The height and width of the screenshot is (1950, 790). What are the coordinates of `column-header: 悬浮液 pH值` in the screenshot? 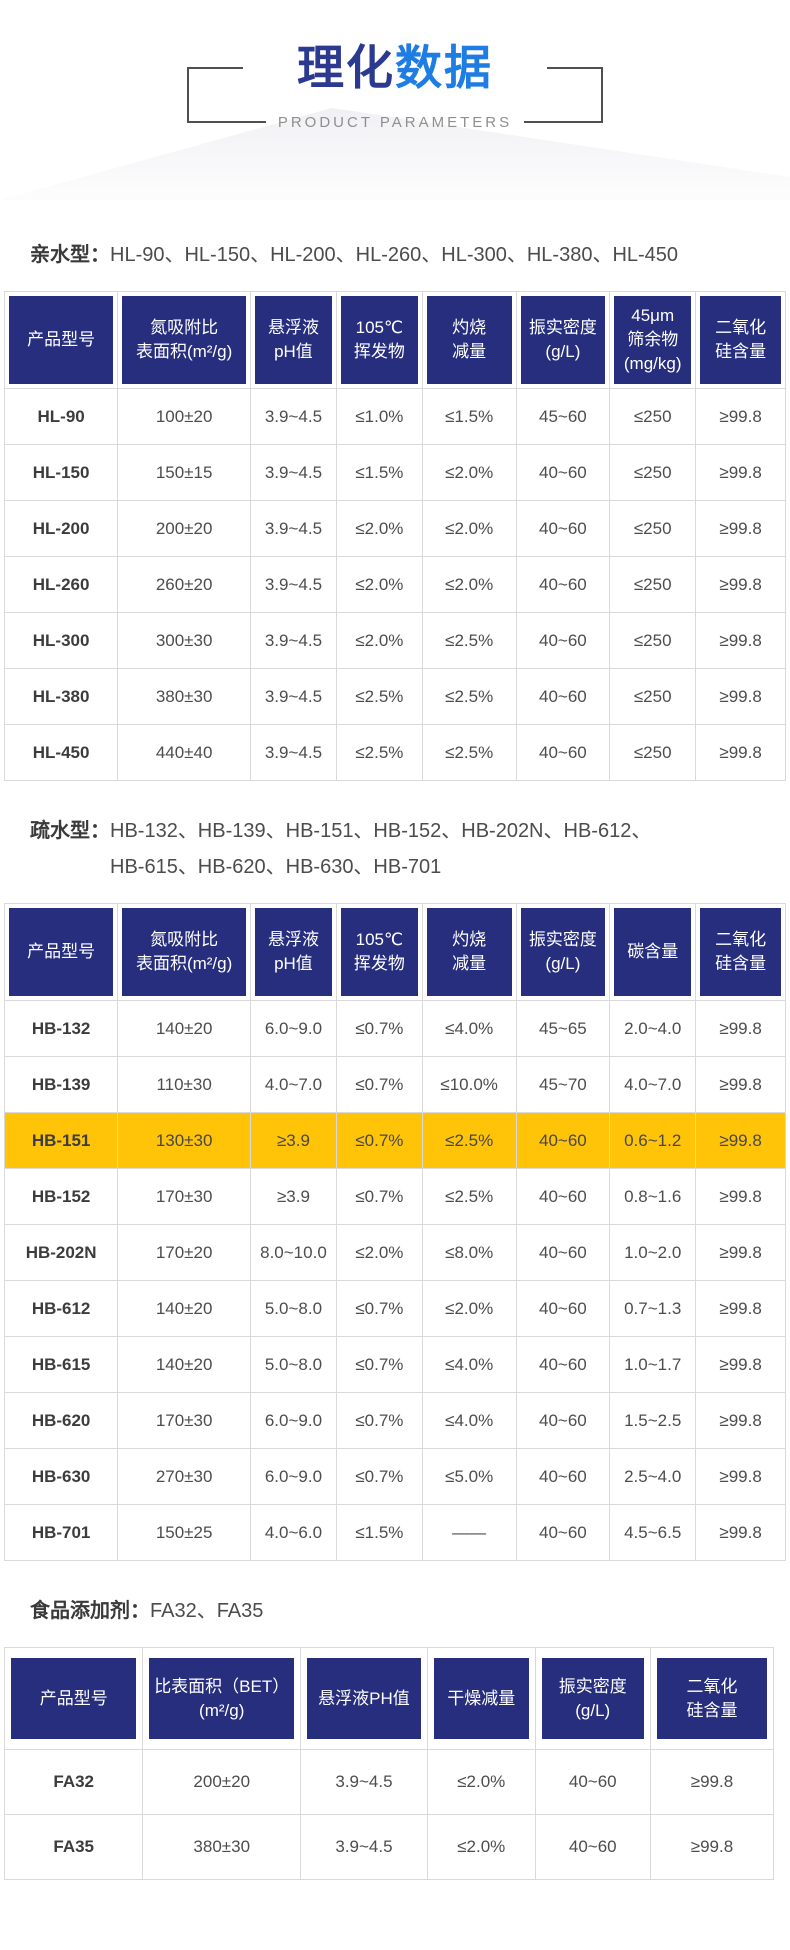 It's located at (293, 340).